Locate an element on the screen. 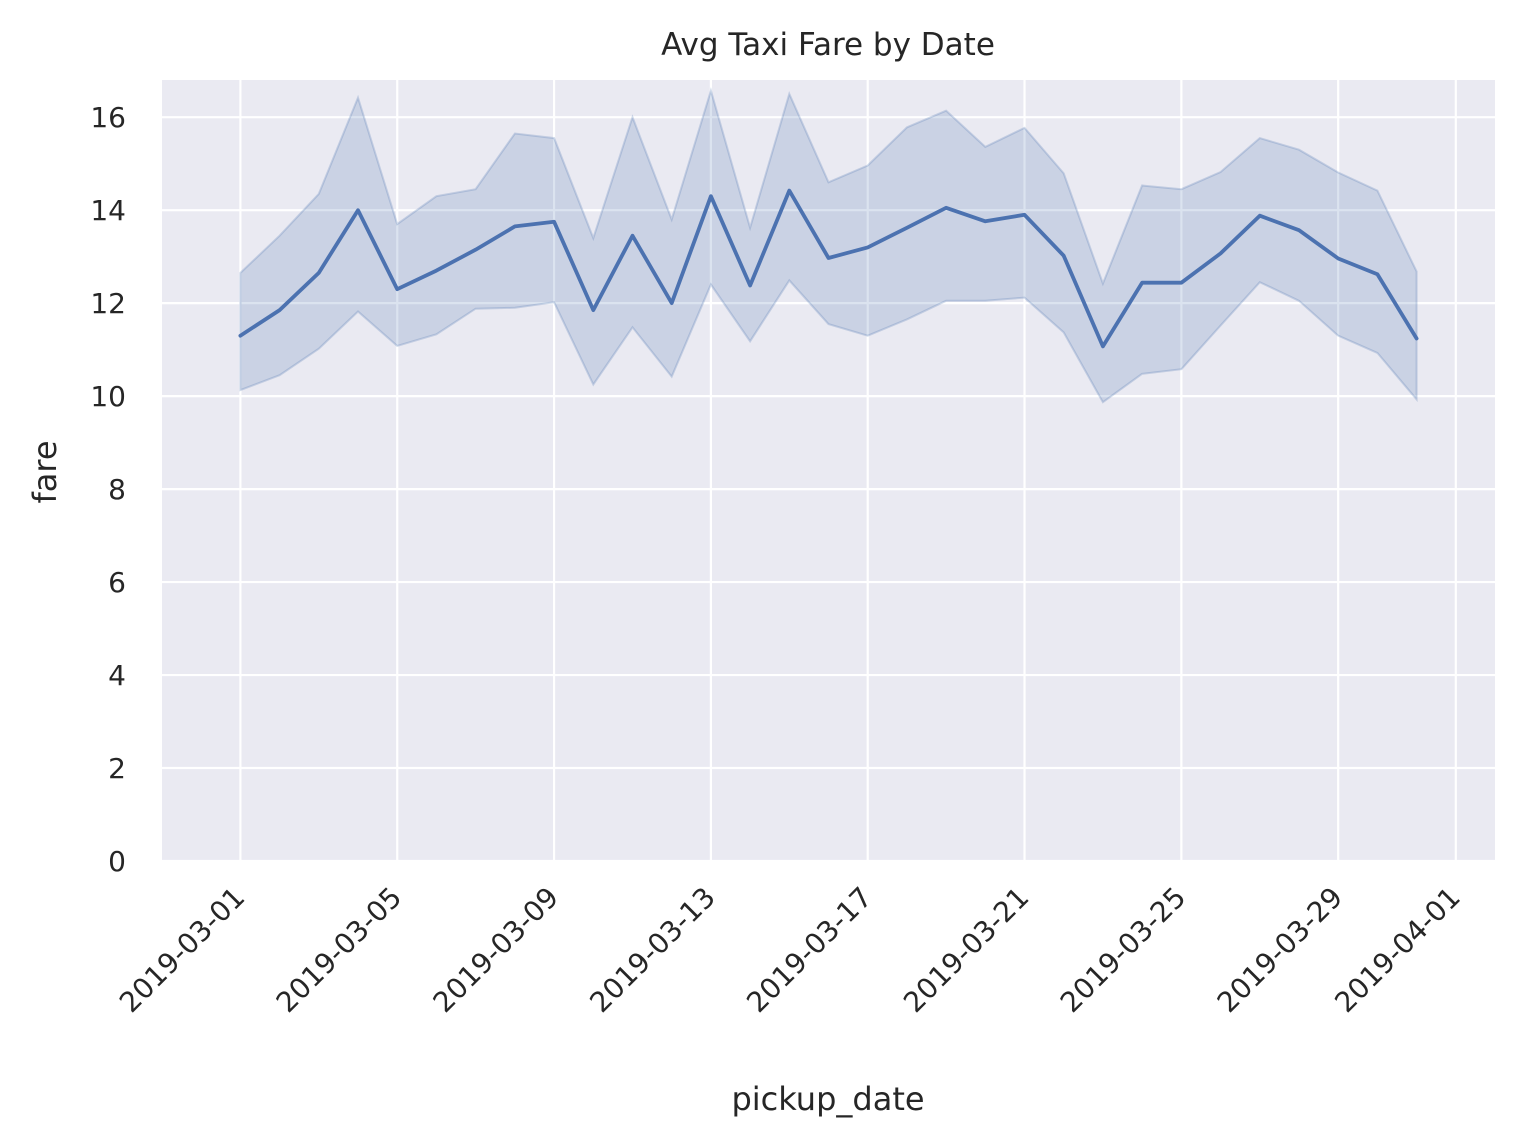  x-tick-label: 2019-03-21 is located at coordinates (966, 950).